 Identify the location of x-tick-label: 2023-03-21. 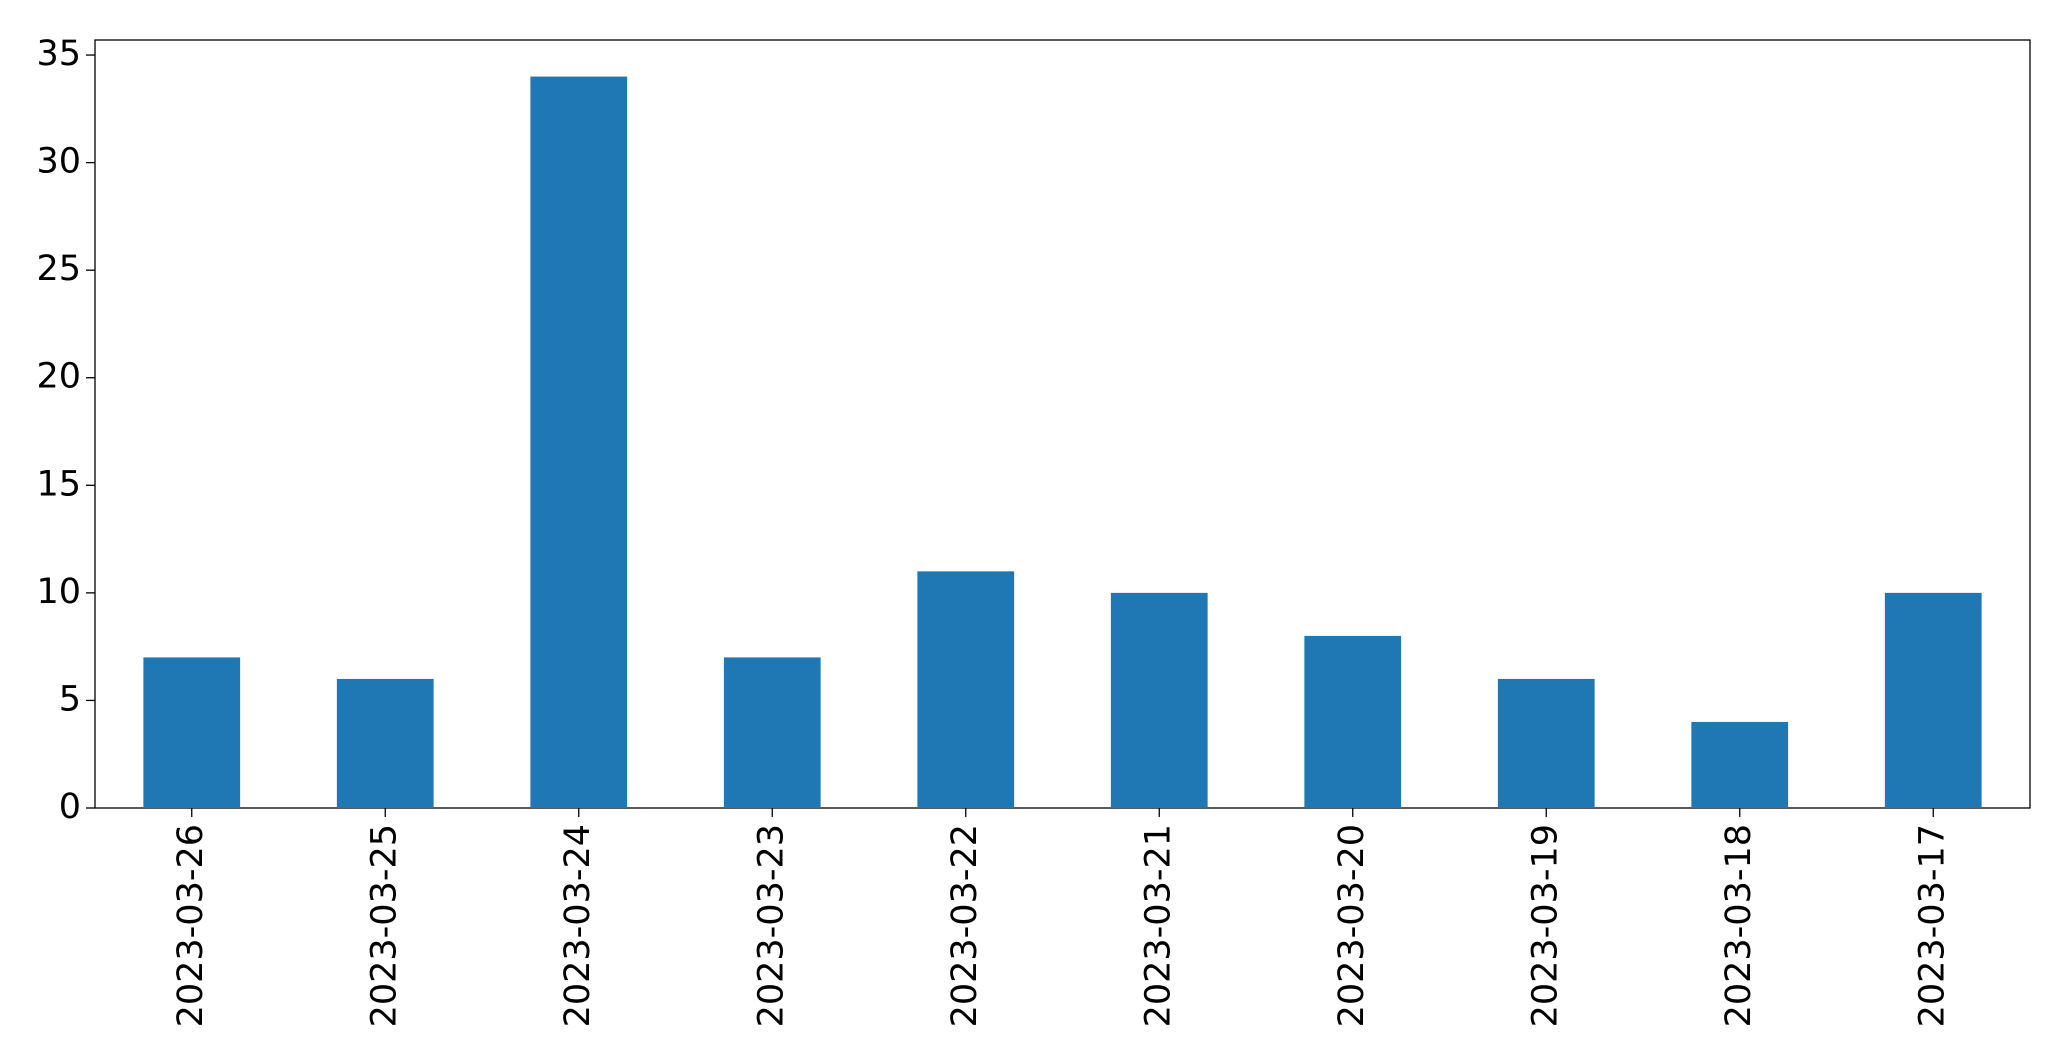
(1158, 925).